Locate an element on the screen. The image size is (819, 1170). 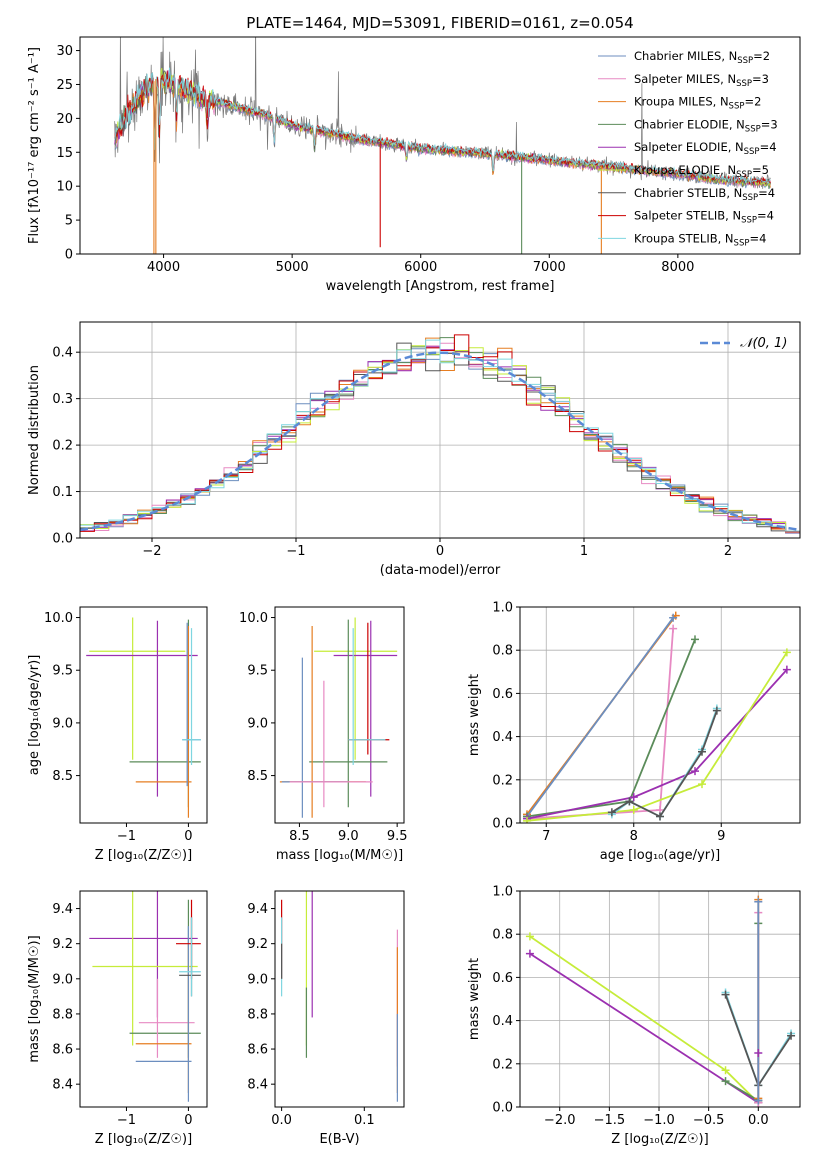
legend-name: Salpeter STELIB, N is located at coordinates (687, 216).